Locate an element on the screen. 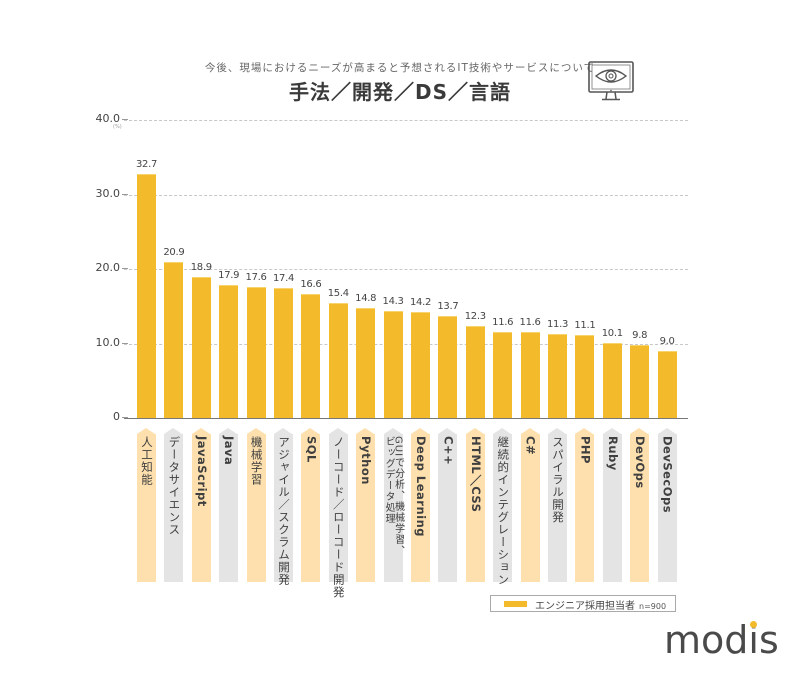  category-tag: スパイラル開発 is located at coordinates (557, 505).